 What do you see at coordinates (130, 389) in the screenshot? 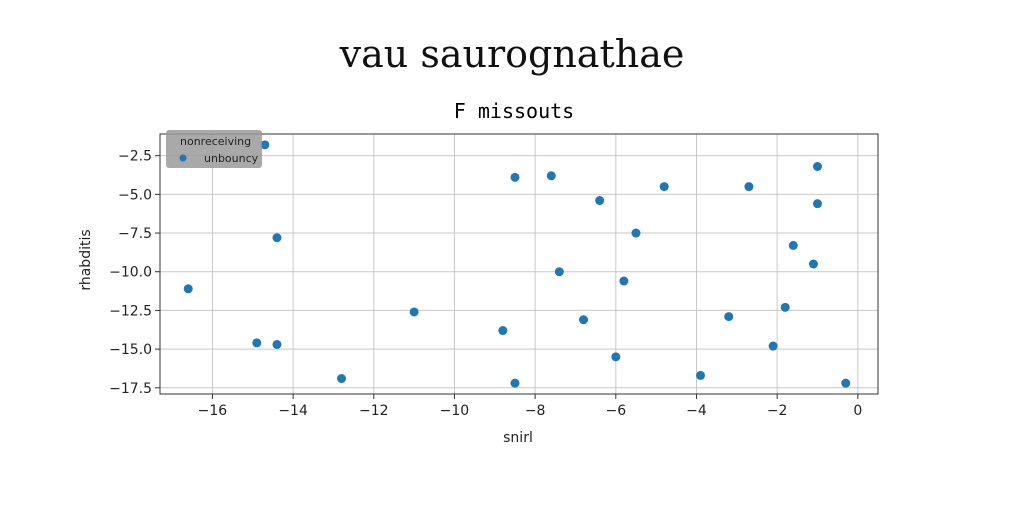
I see `y-tick-label: −17.5` at bounding box center [130, 389].